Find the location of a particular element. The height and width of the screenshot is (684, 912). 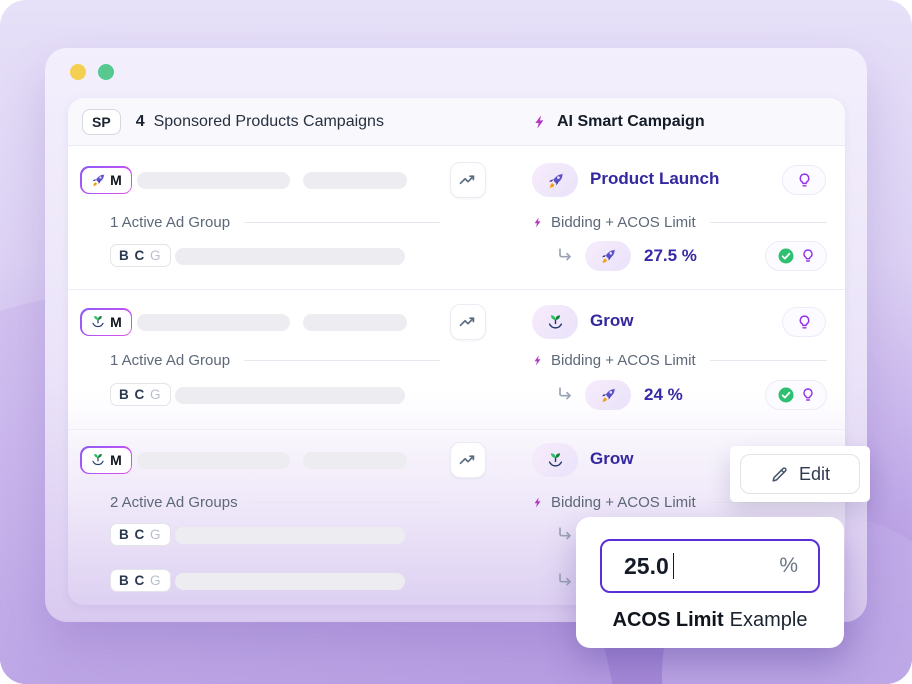

pencil-icon is located at coordinates (779, 474).